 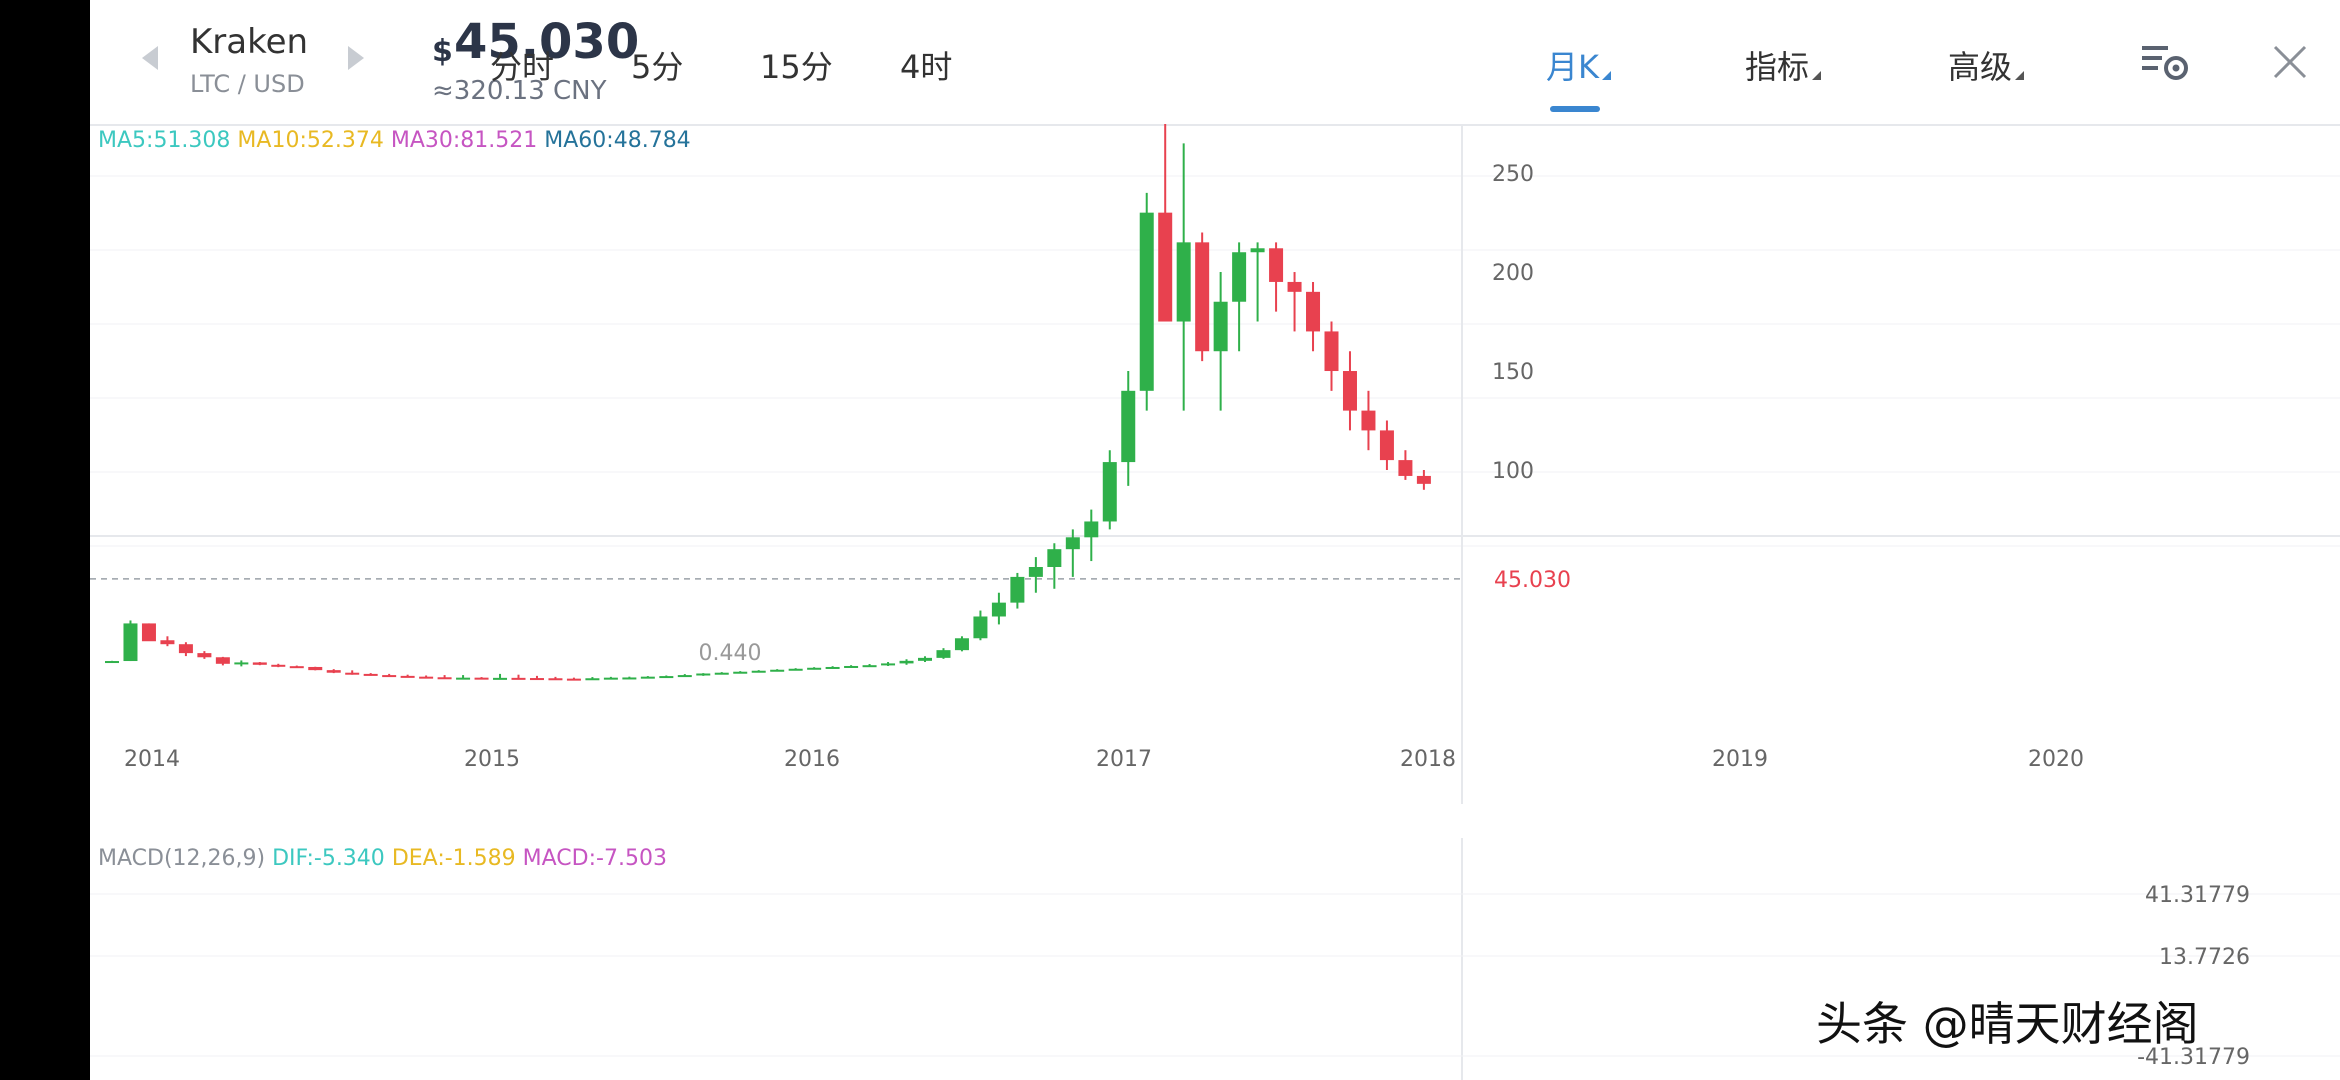 What do you see at coordinates (519, 91) in the screenshot?
I see `price-cny: ≈320.13 CNY` at bounding box center [519, 91].